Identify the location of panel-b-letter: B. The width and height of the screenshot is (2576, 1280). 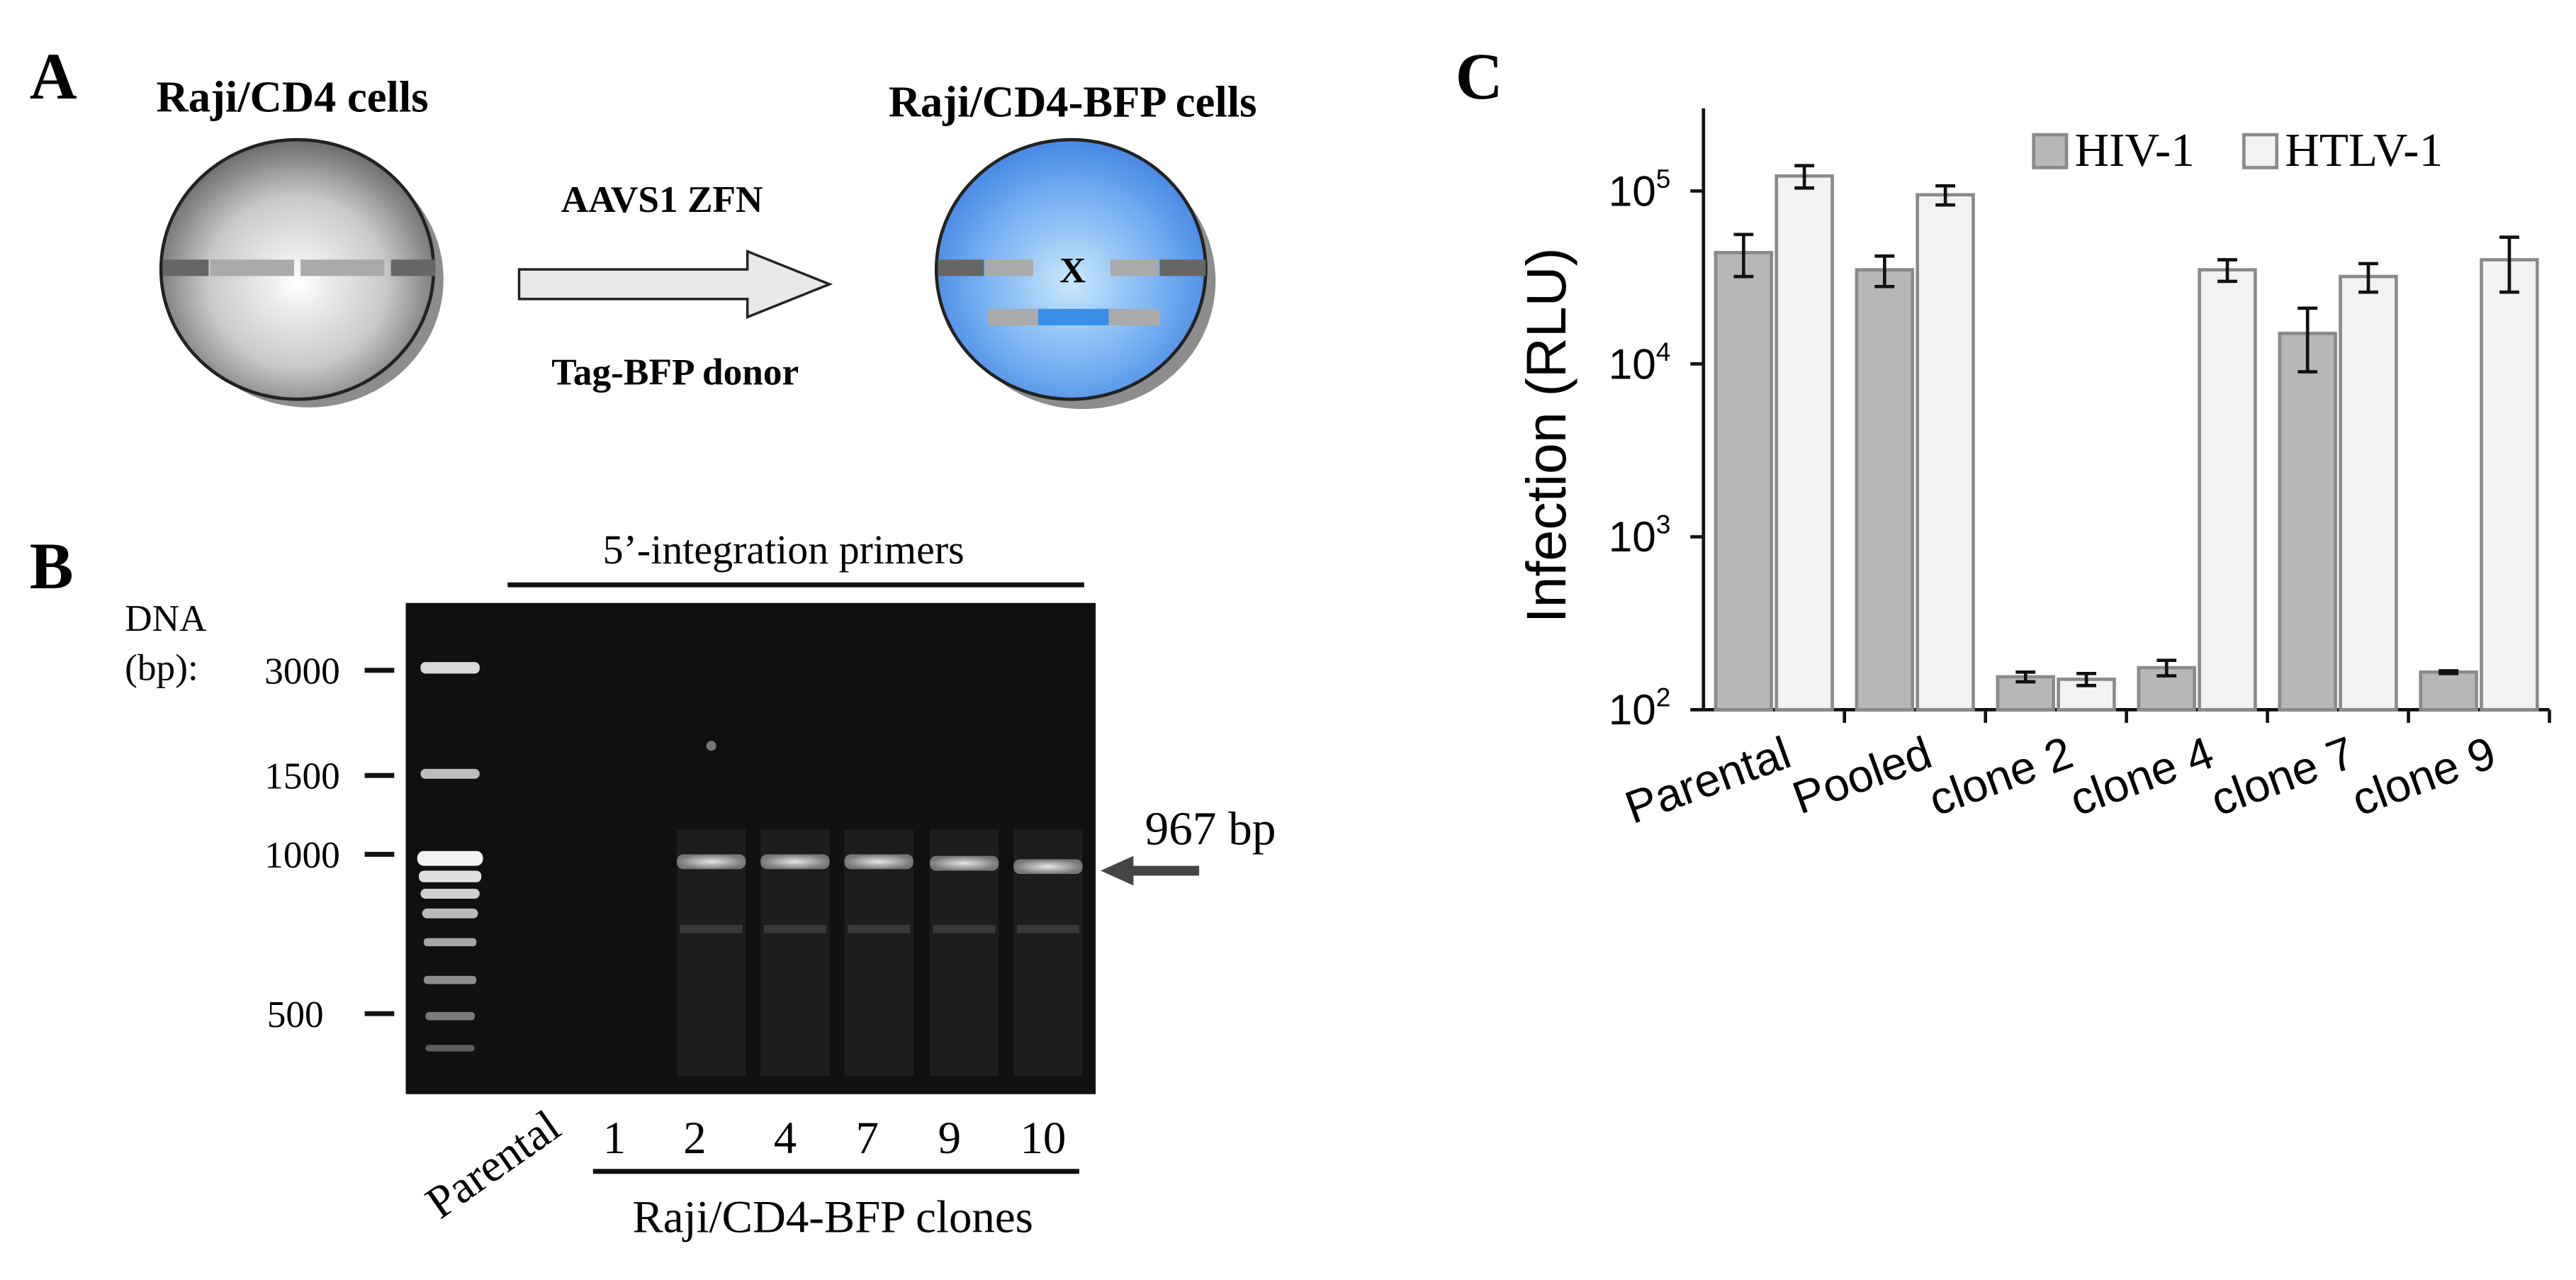
(52, 566).